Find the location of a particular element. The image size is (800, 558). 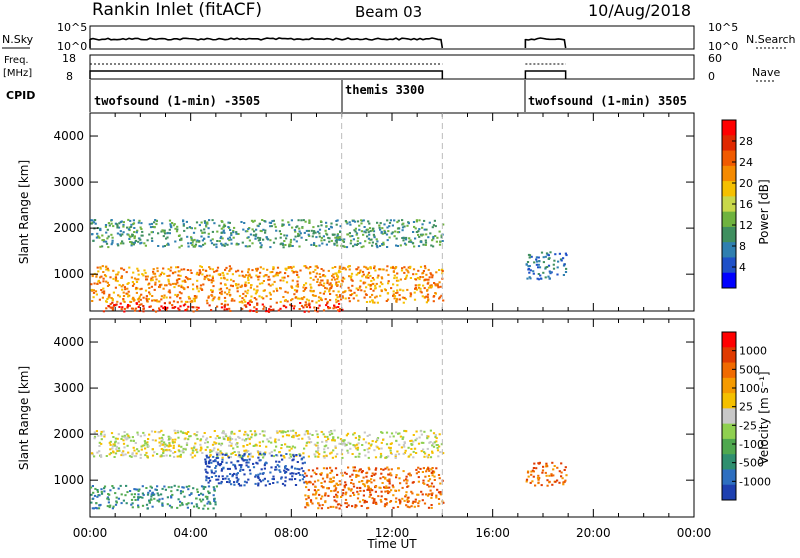

xtick-label-3: 12:00 is located at coordinates (392, 533).